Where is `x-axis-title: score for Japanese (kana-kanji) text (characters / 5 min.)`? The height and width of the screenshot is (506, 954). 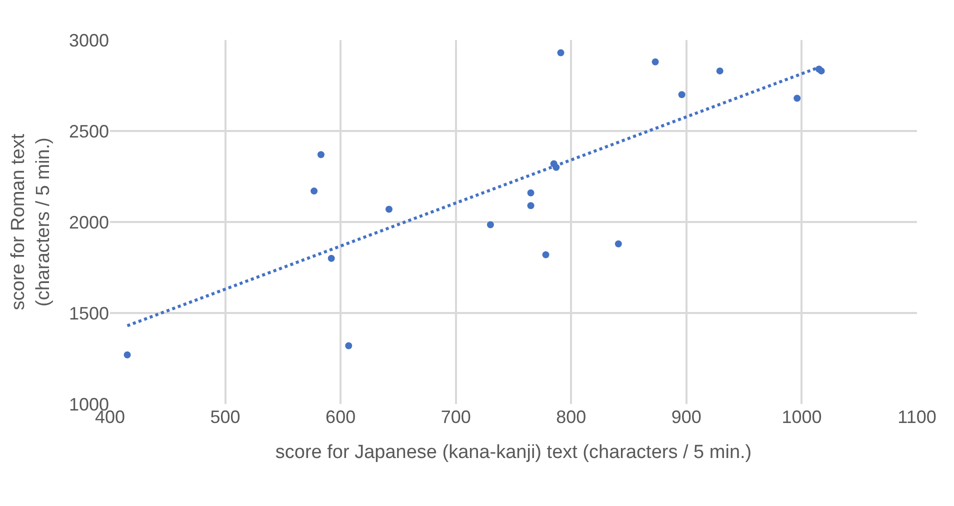 x-axis-title: score for Japanese (kana-kanji) text (characters / 5 min.) is located at coordinates (513, 452).